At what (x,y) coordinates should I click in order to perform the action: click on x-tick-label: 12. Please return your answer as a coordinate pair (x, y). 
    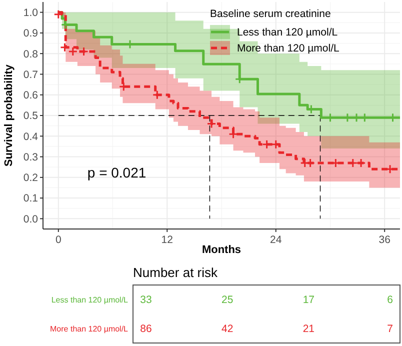
    Looking at the image, I should click on (167, 240).